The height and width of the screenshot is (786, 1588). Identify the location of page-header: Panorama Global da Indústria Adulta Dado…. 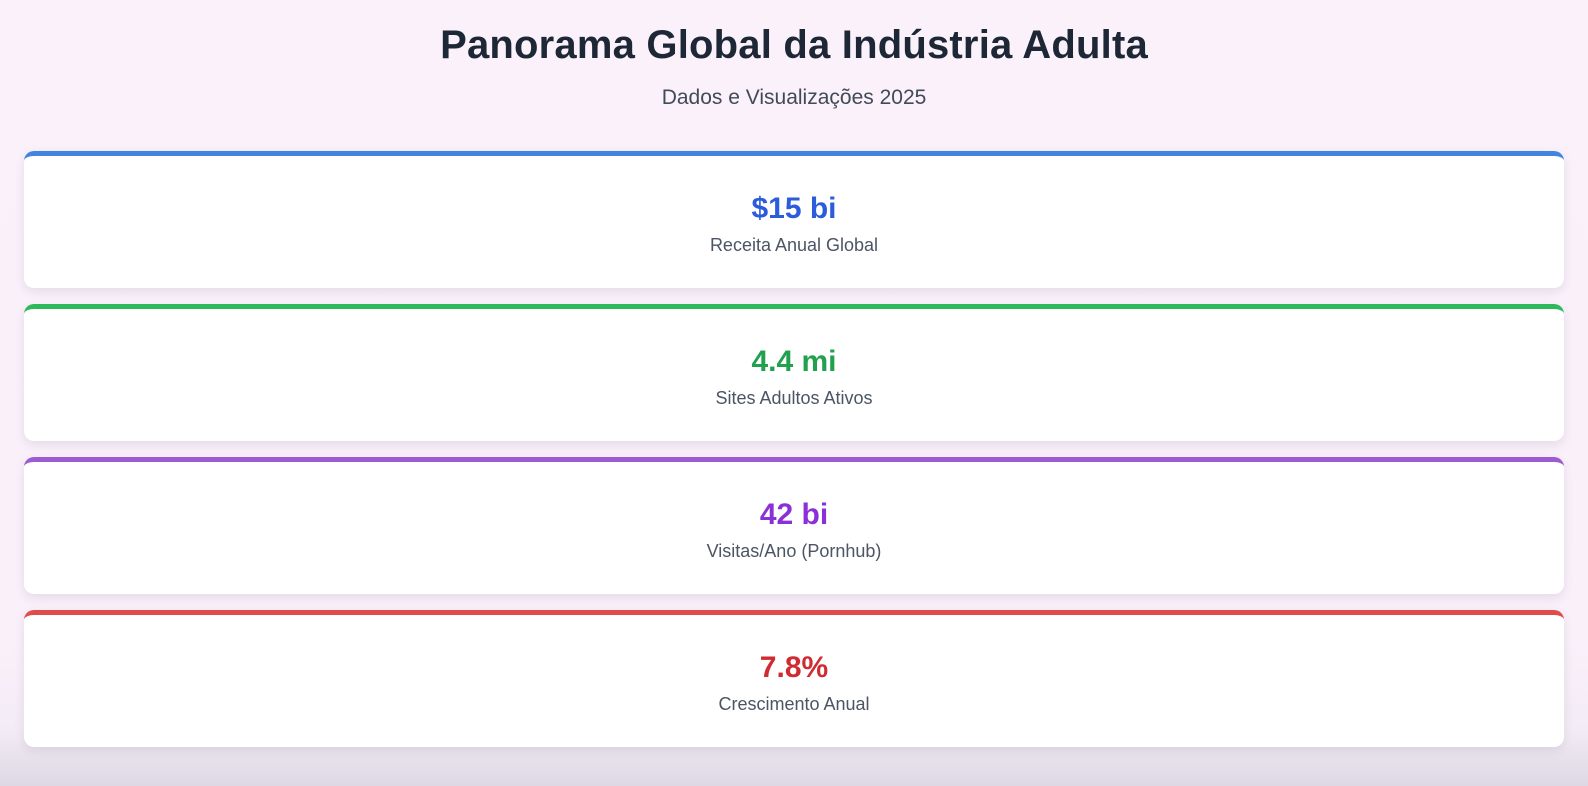
(794, 55).